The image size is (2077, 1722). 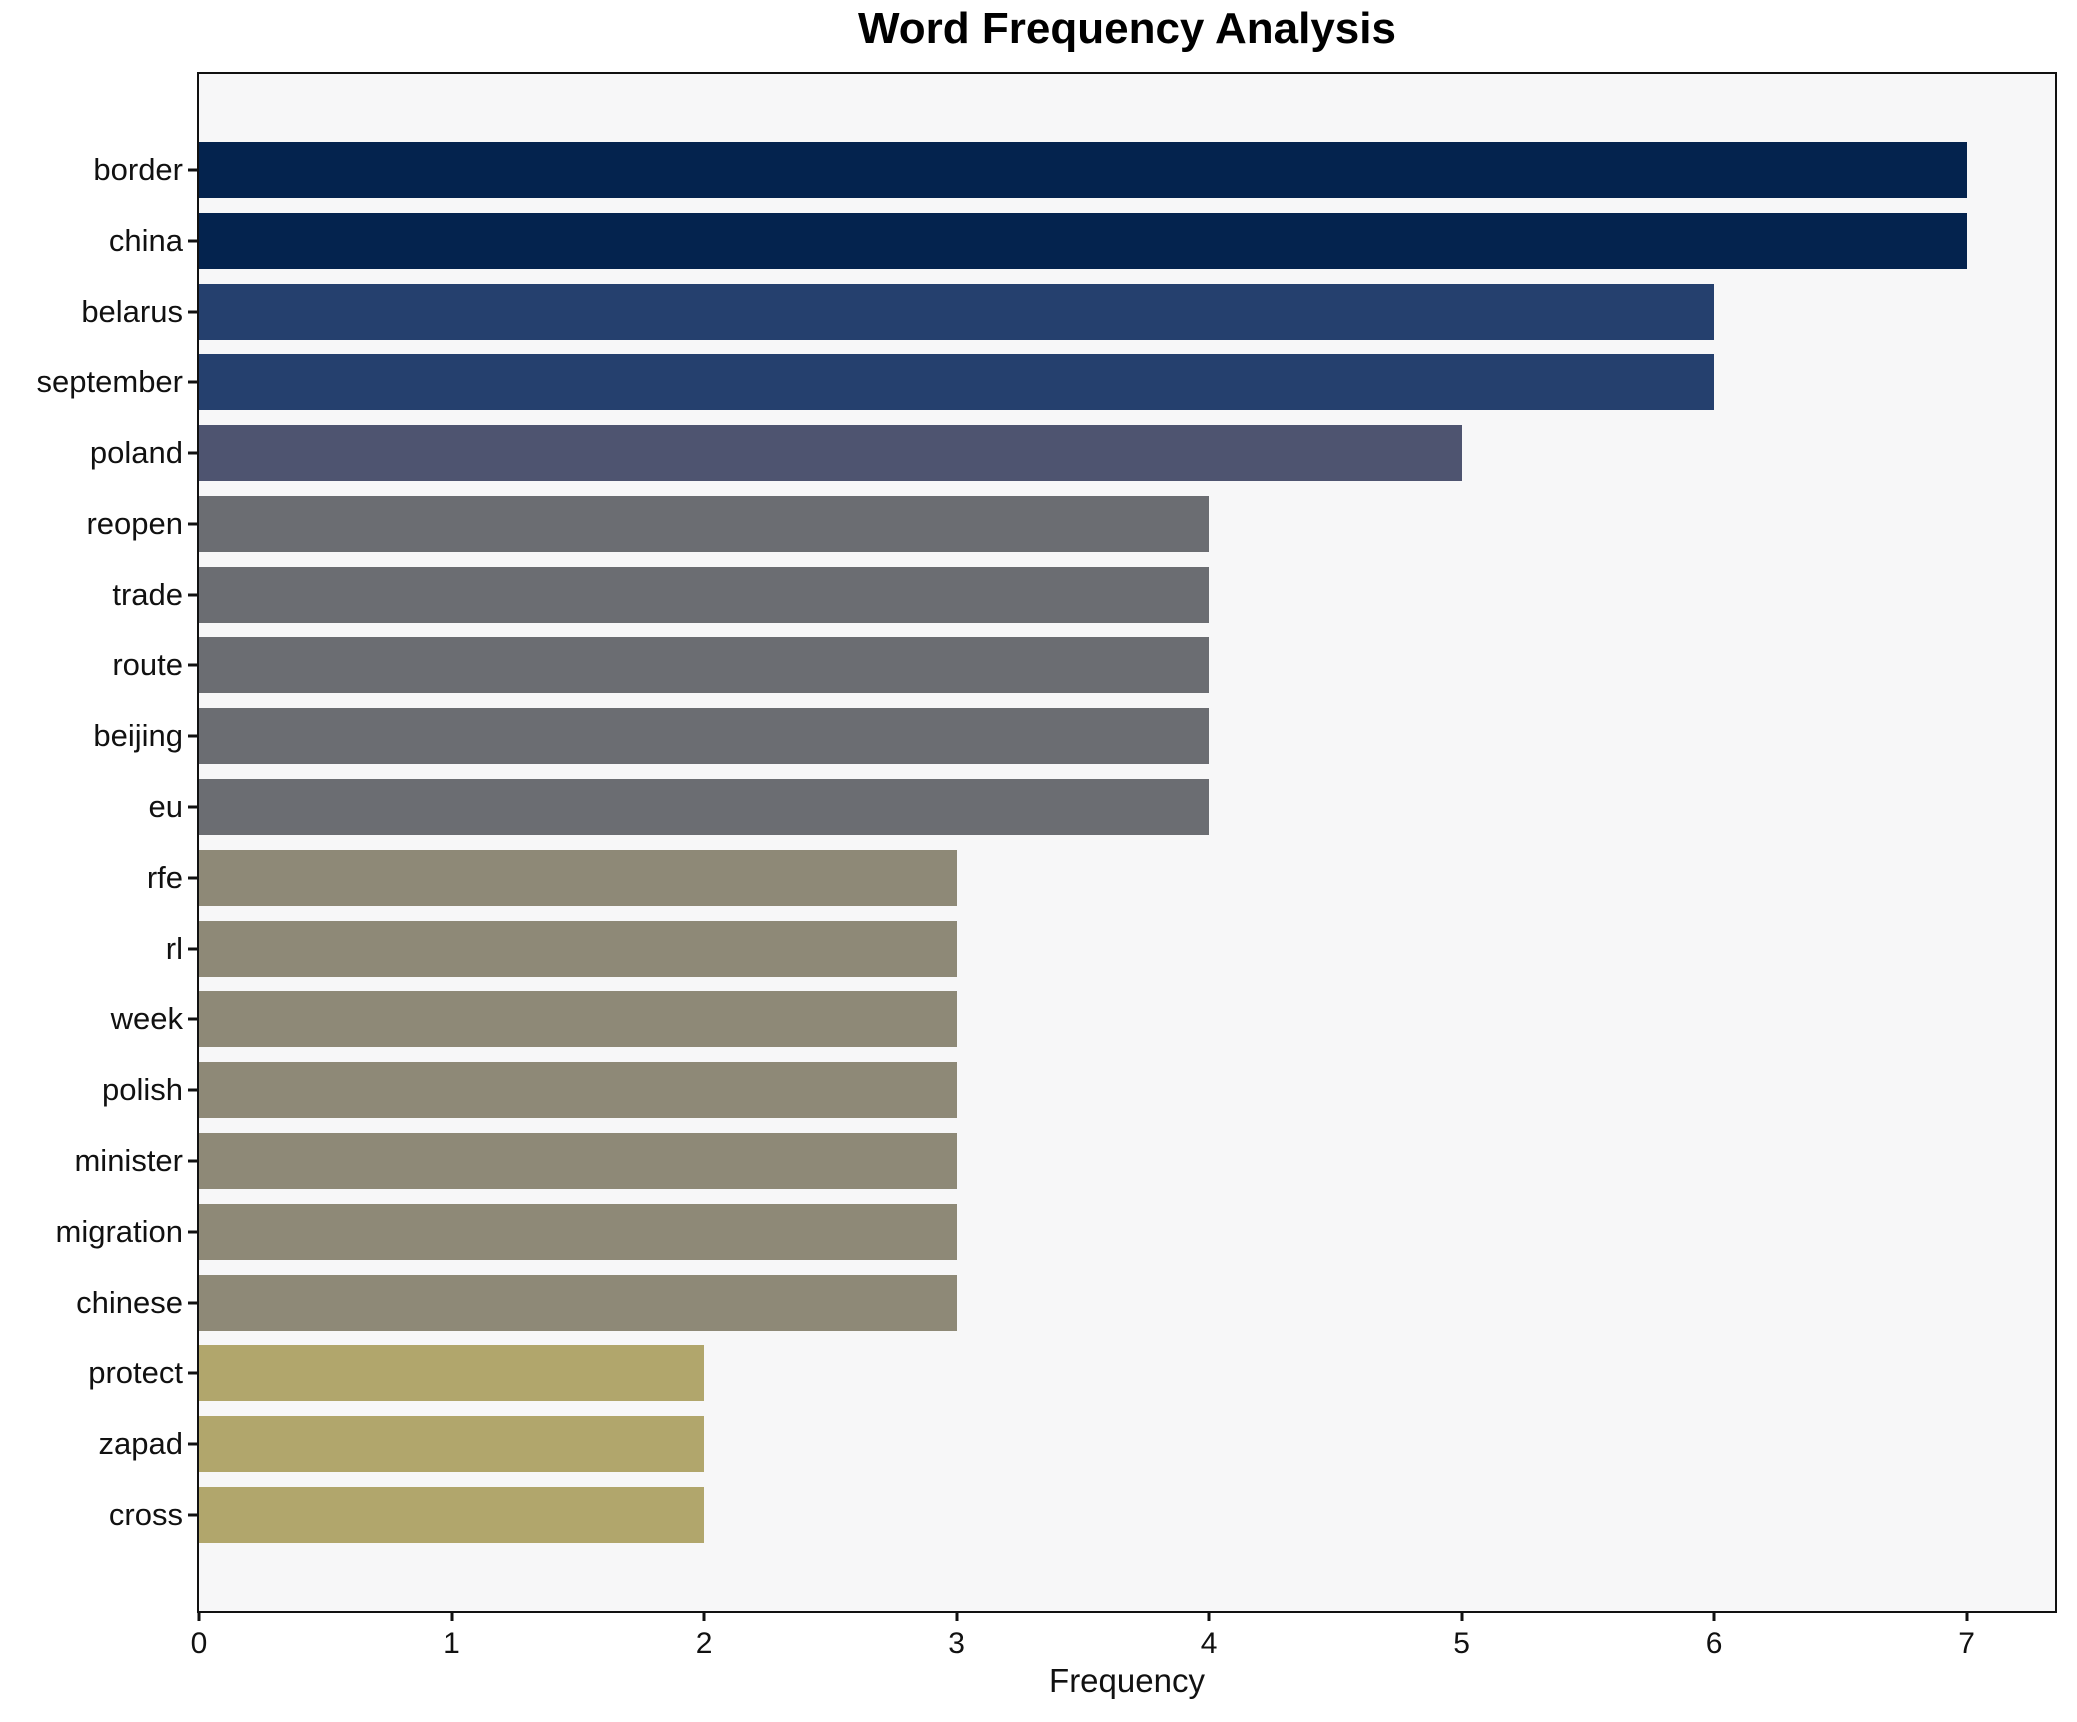 What do you see at coordinates (147, 594) in the screenshot?
I see `y-tick-label-trade: trade` at bounding box center [147, 594].